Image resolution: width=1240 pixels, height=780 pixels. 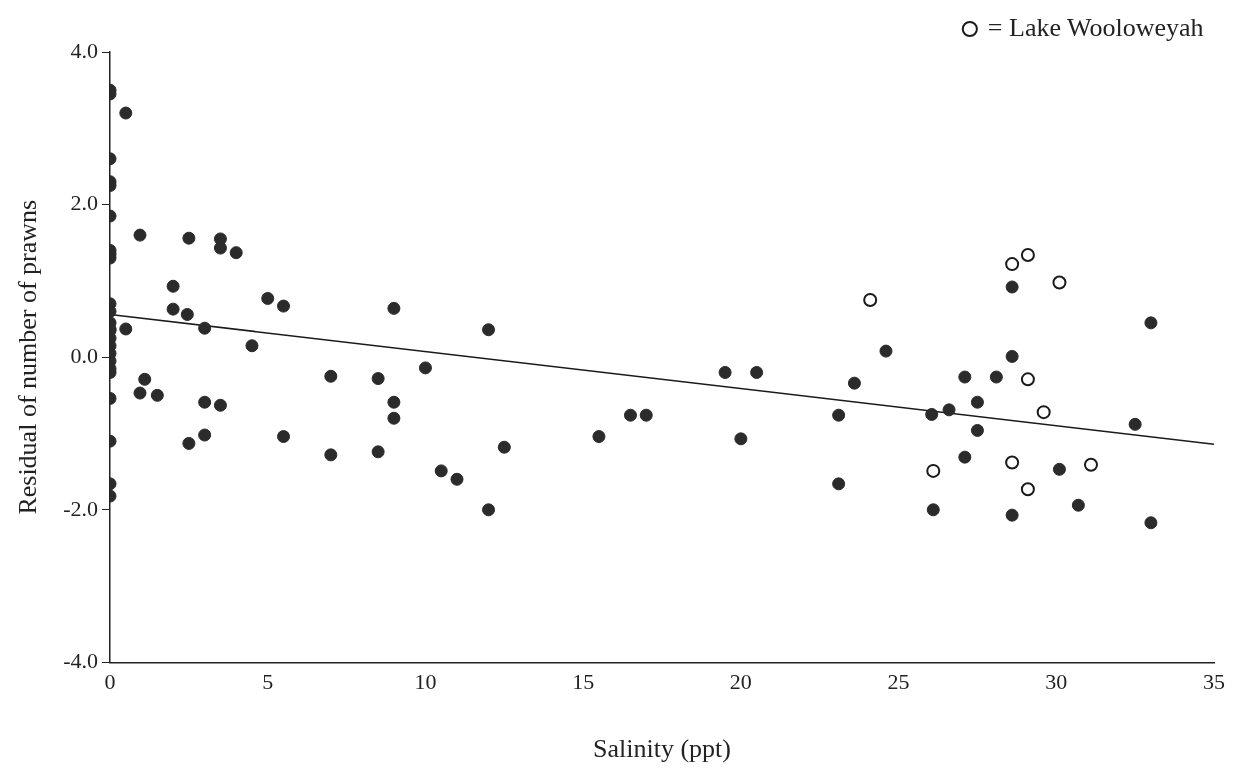 What do you see at coordinates (268, 682) in the screenshot?
I see `x-tick-label: 5` at bounding box center [268, 682].